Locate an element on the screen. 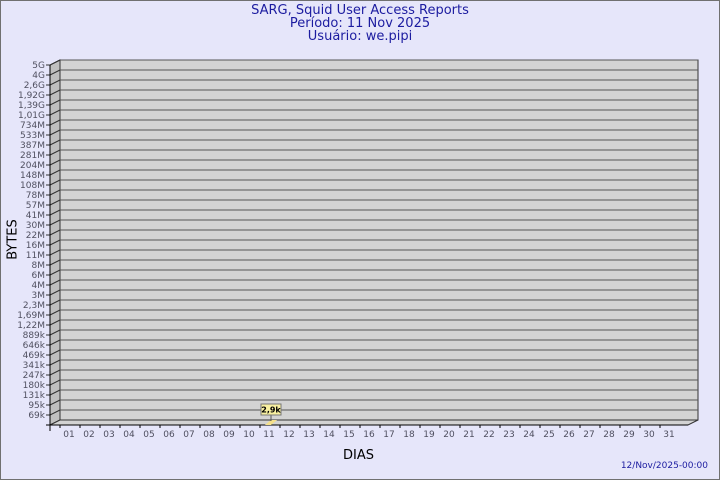  y-tick-label: 889k is located at coordinates (34, 336).